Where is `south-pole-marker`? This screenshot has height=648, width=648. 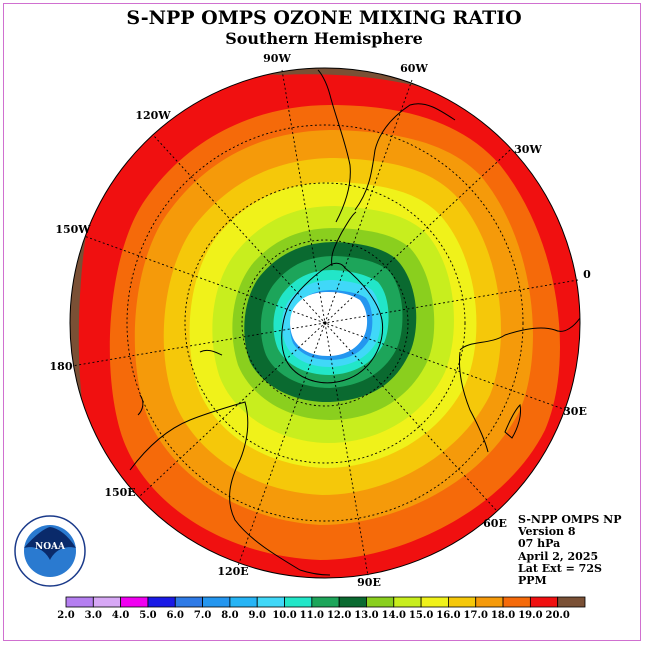 south-pole-marker is located at coordinates (325, 323).